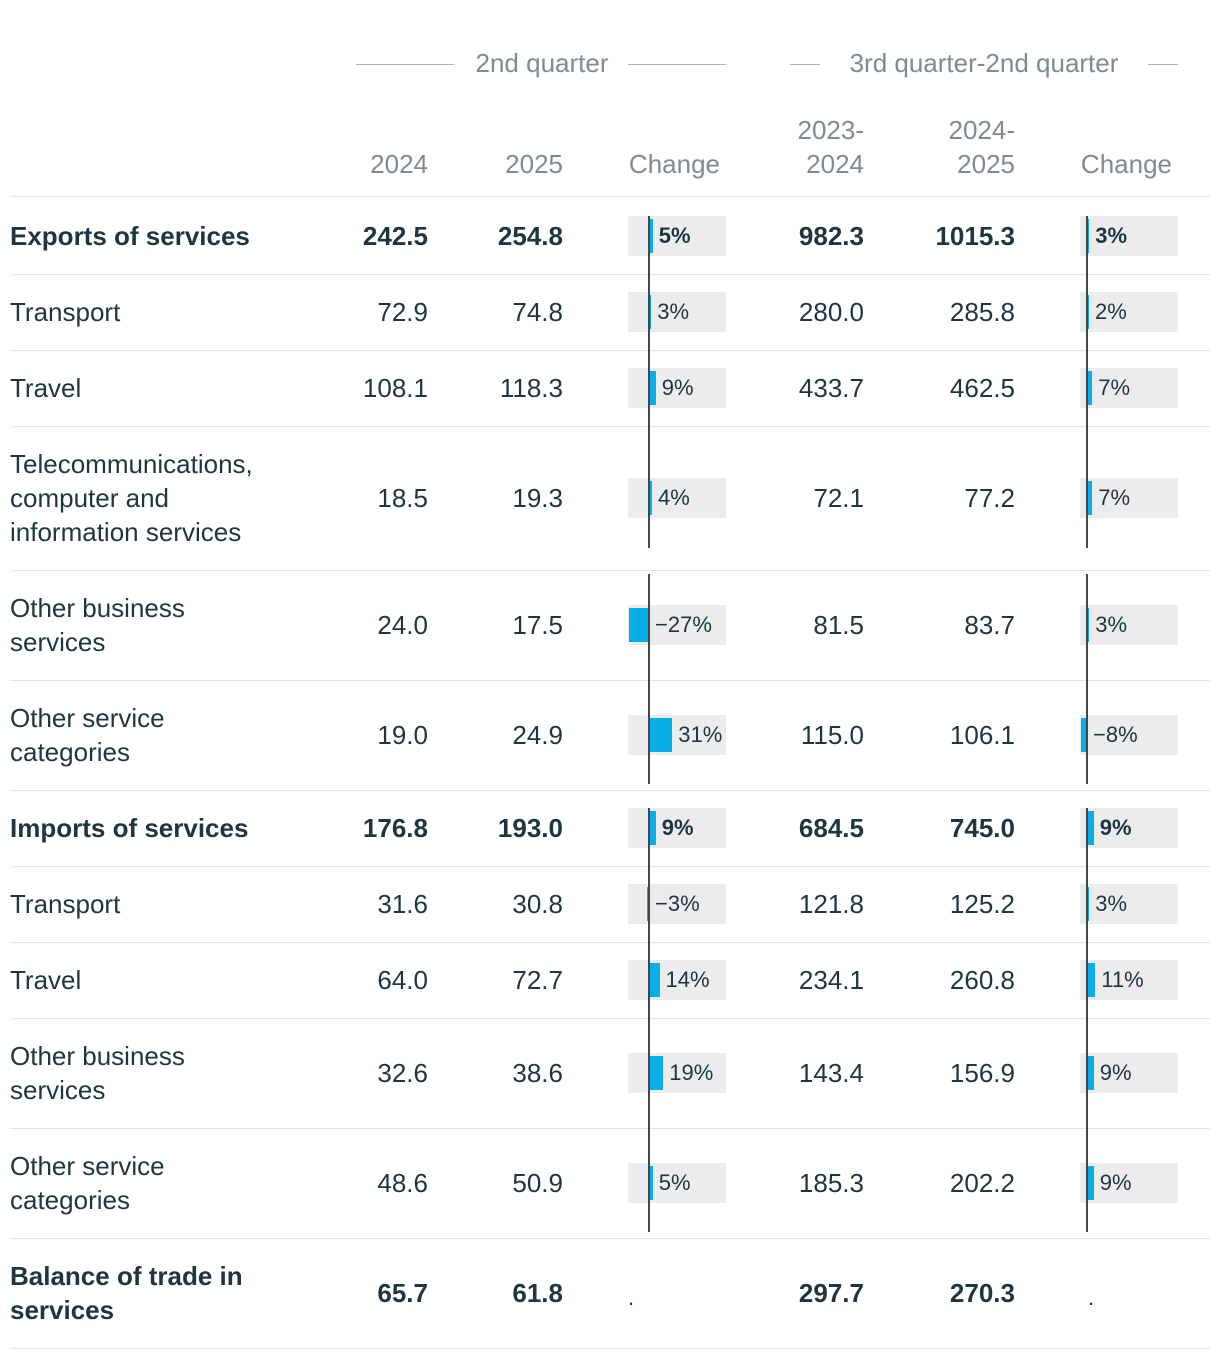  Describe the element at coordinates (1163, 64) in the screenshot. I see `group-rule-right` at that location.